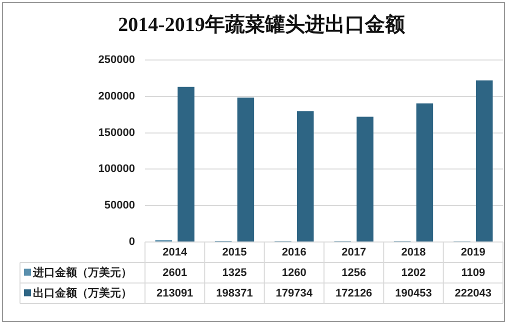 The image size is (509, 327). What do you see at coordinates (295, 293) in the screenshot?
I see `data-label: 179734` at bounding box center [295, 293].